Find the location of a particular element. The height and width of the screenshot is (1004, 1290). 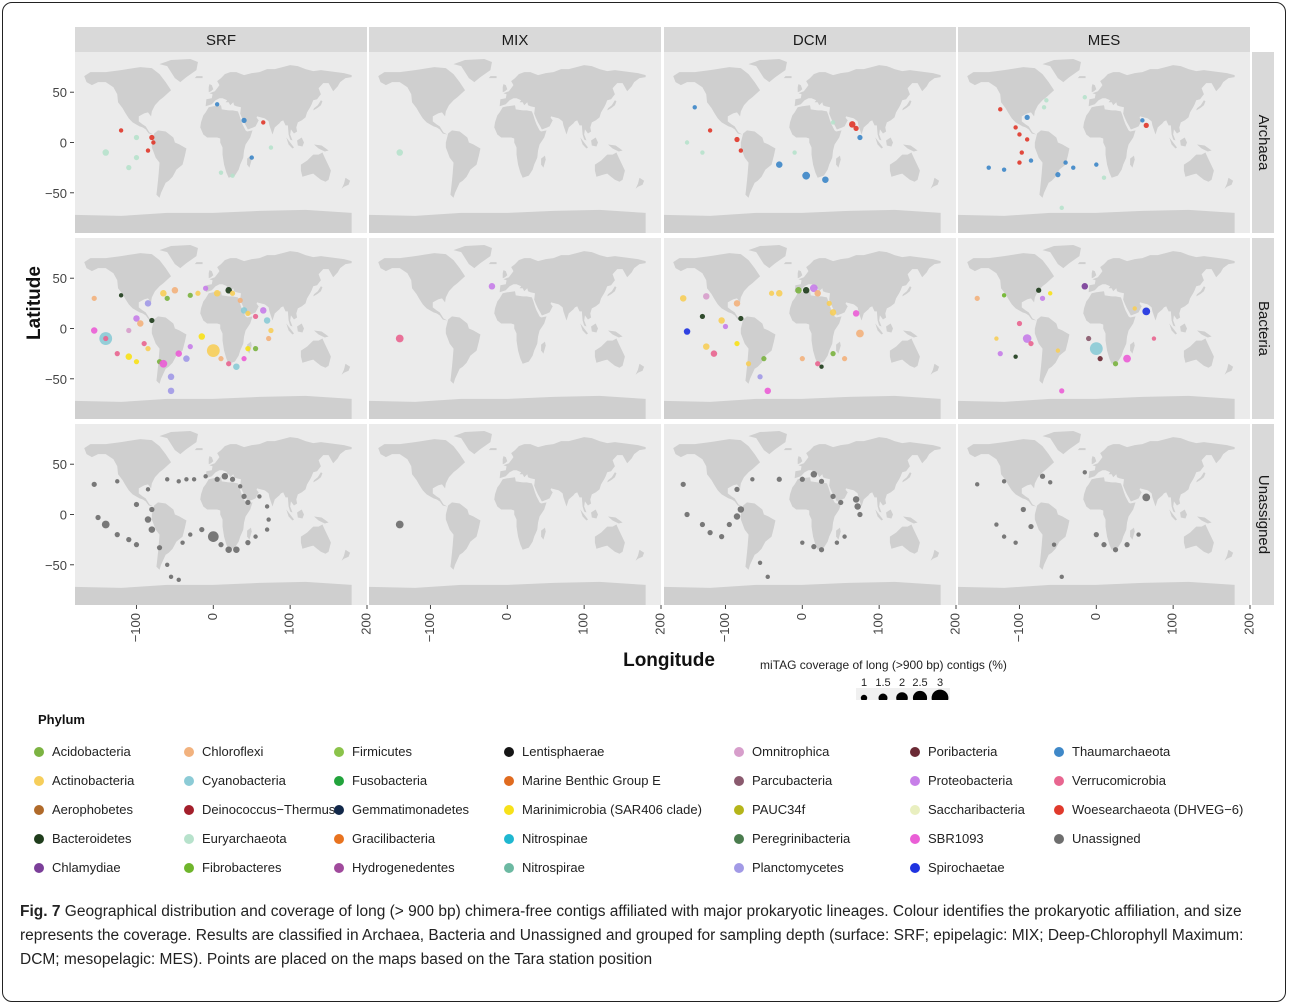

legend-label: Chlamydiae is located at coordinates (86, 867).